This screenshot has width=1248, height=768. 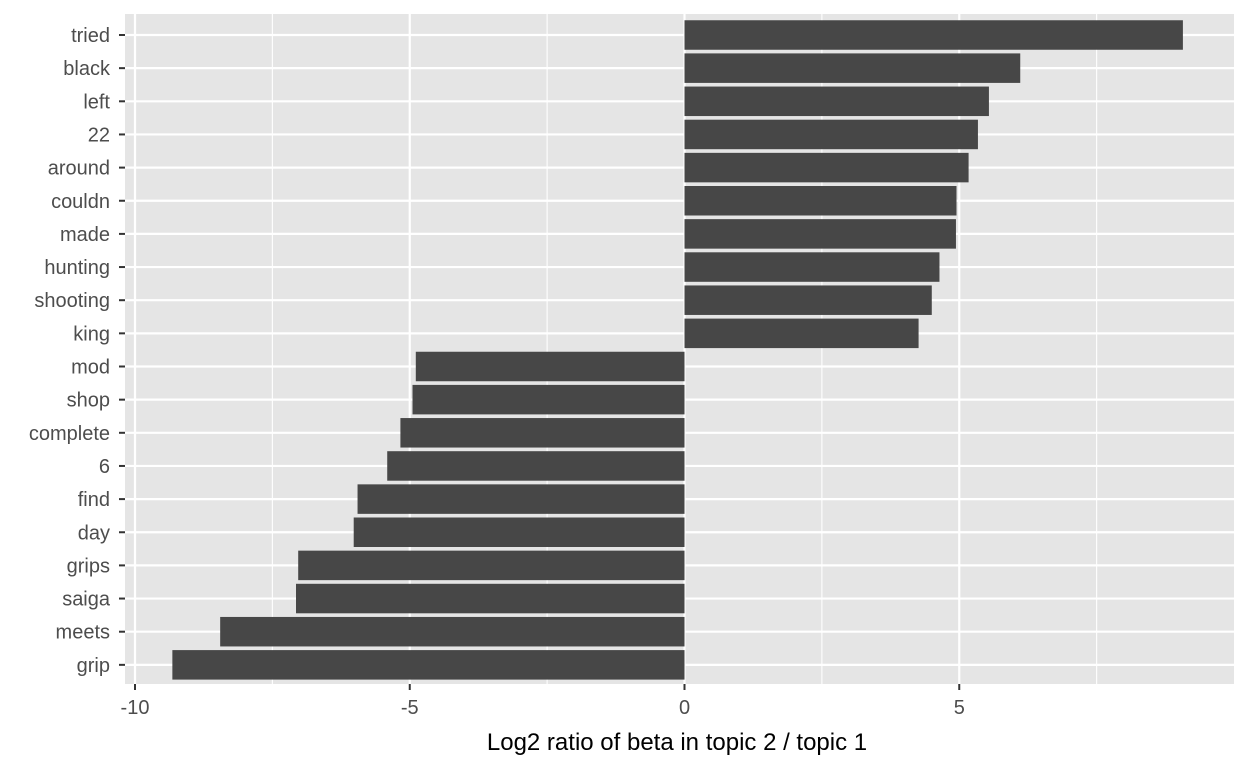 What do you see at coordinates (820, 234) in the screenshot?
I see `bar-made` at bounding box center [820, 234].